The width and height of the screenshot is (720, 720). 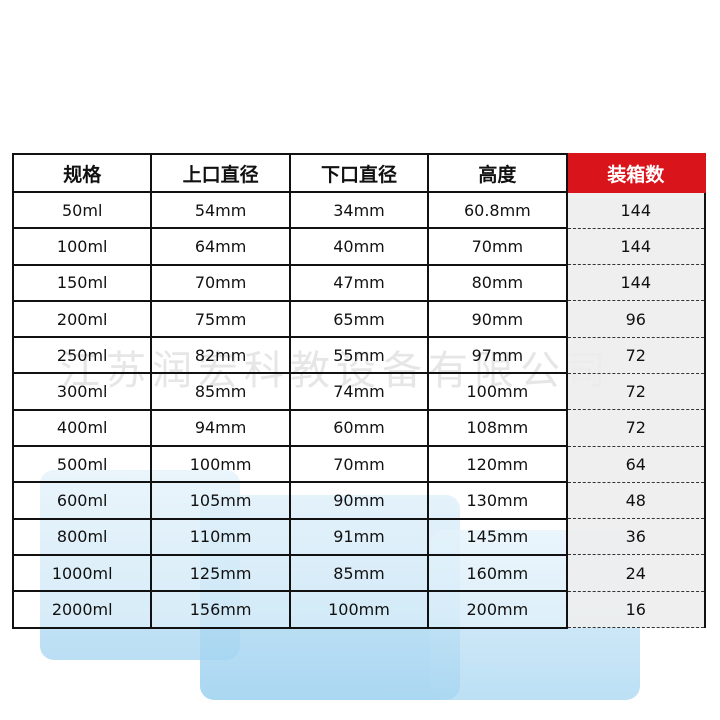 I want to click on row: 300ml 85mm 74mm 100mm 72, so click(x=359, y=391).